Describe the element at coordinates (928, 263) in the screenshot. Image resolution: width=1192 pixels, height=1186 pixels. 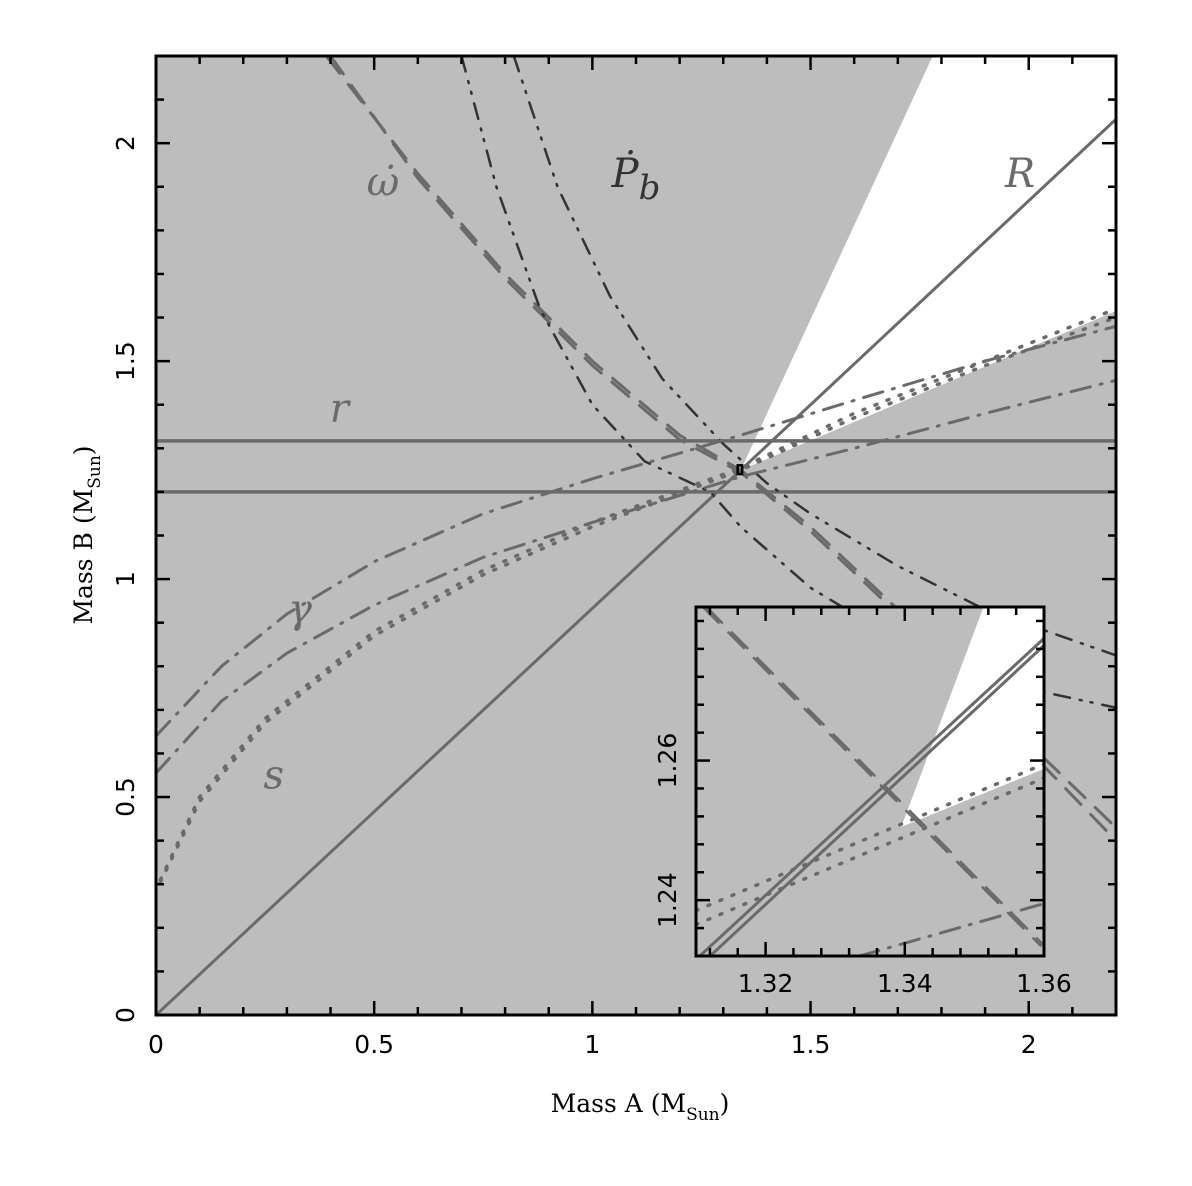
I see `allowed-region` at that location.